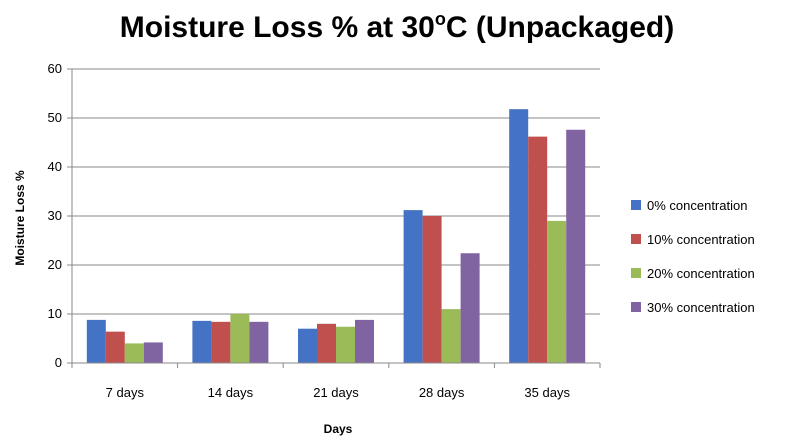 This screenshot has height=440, width=794. What do you see at coordinates (440, 19) in the screenshot?
I see `chart-title-superscript: o` at bounding box center [440, 19].